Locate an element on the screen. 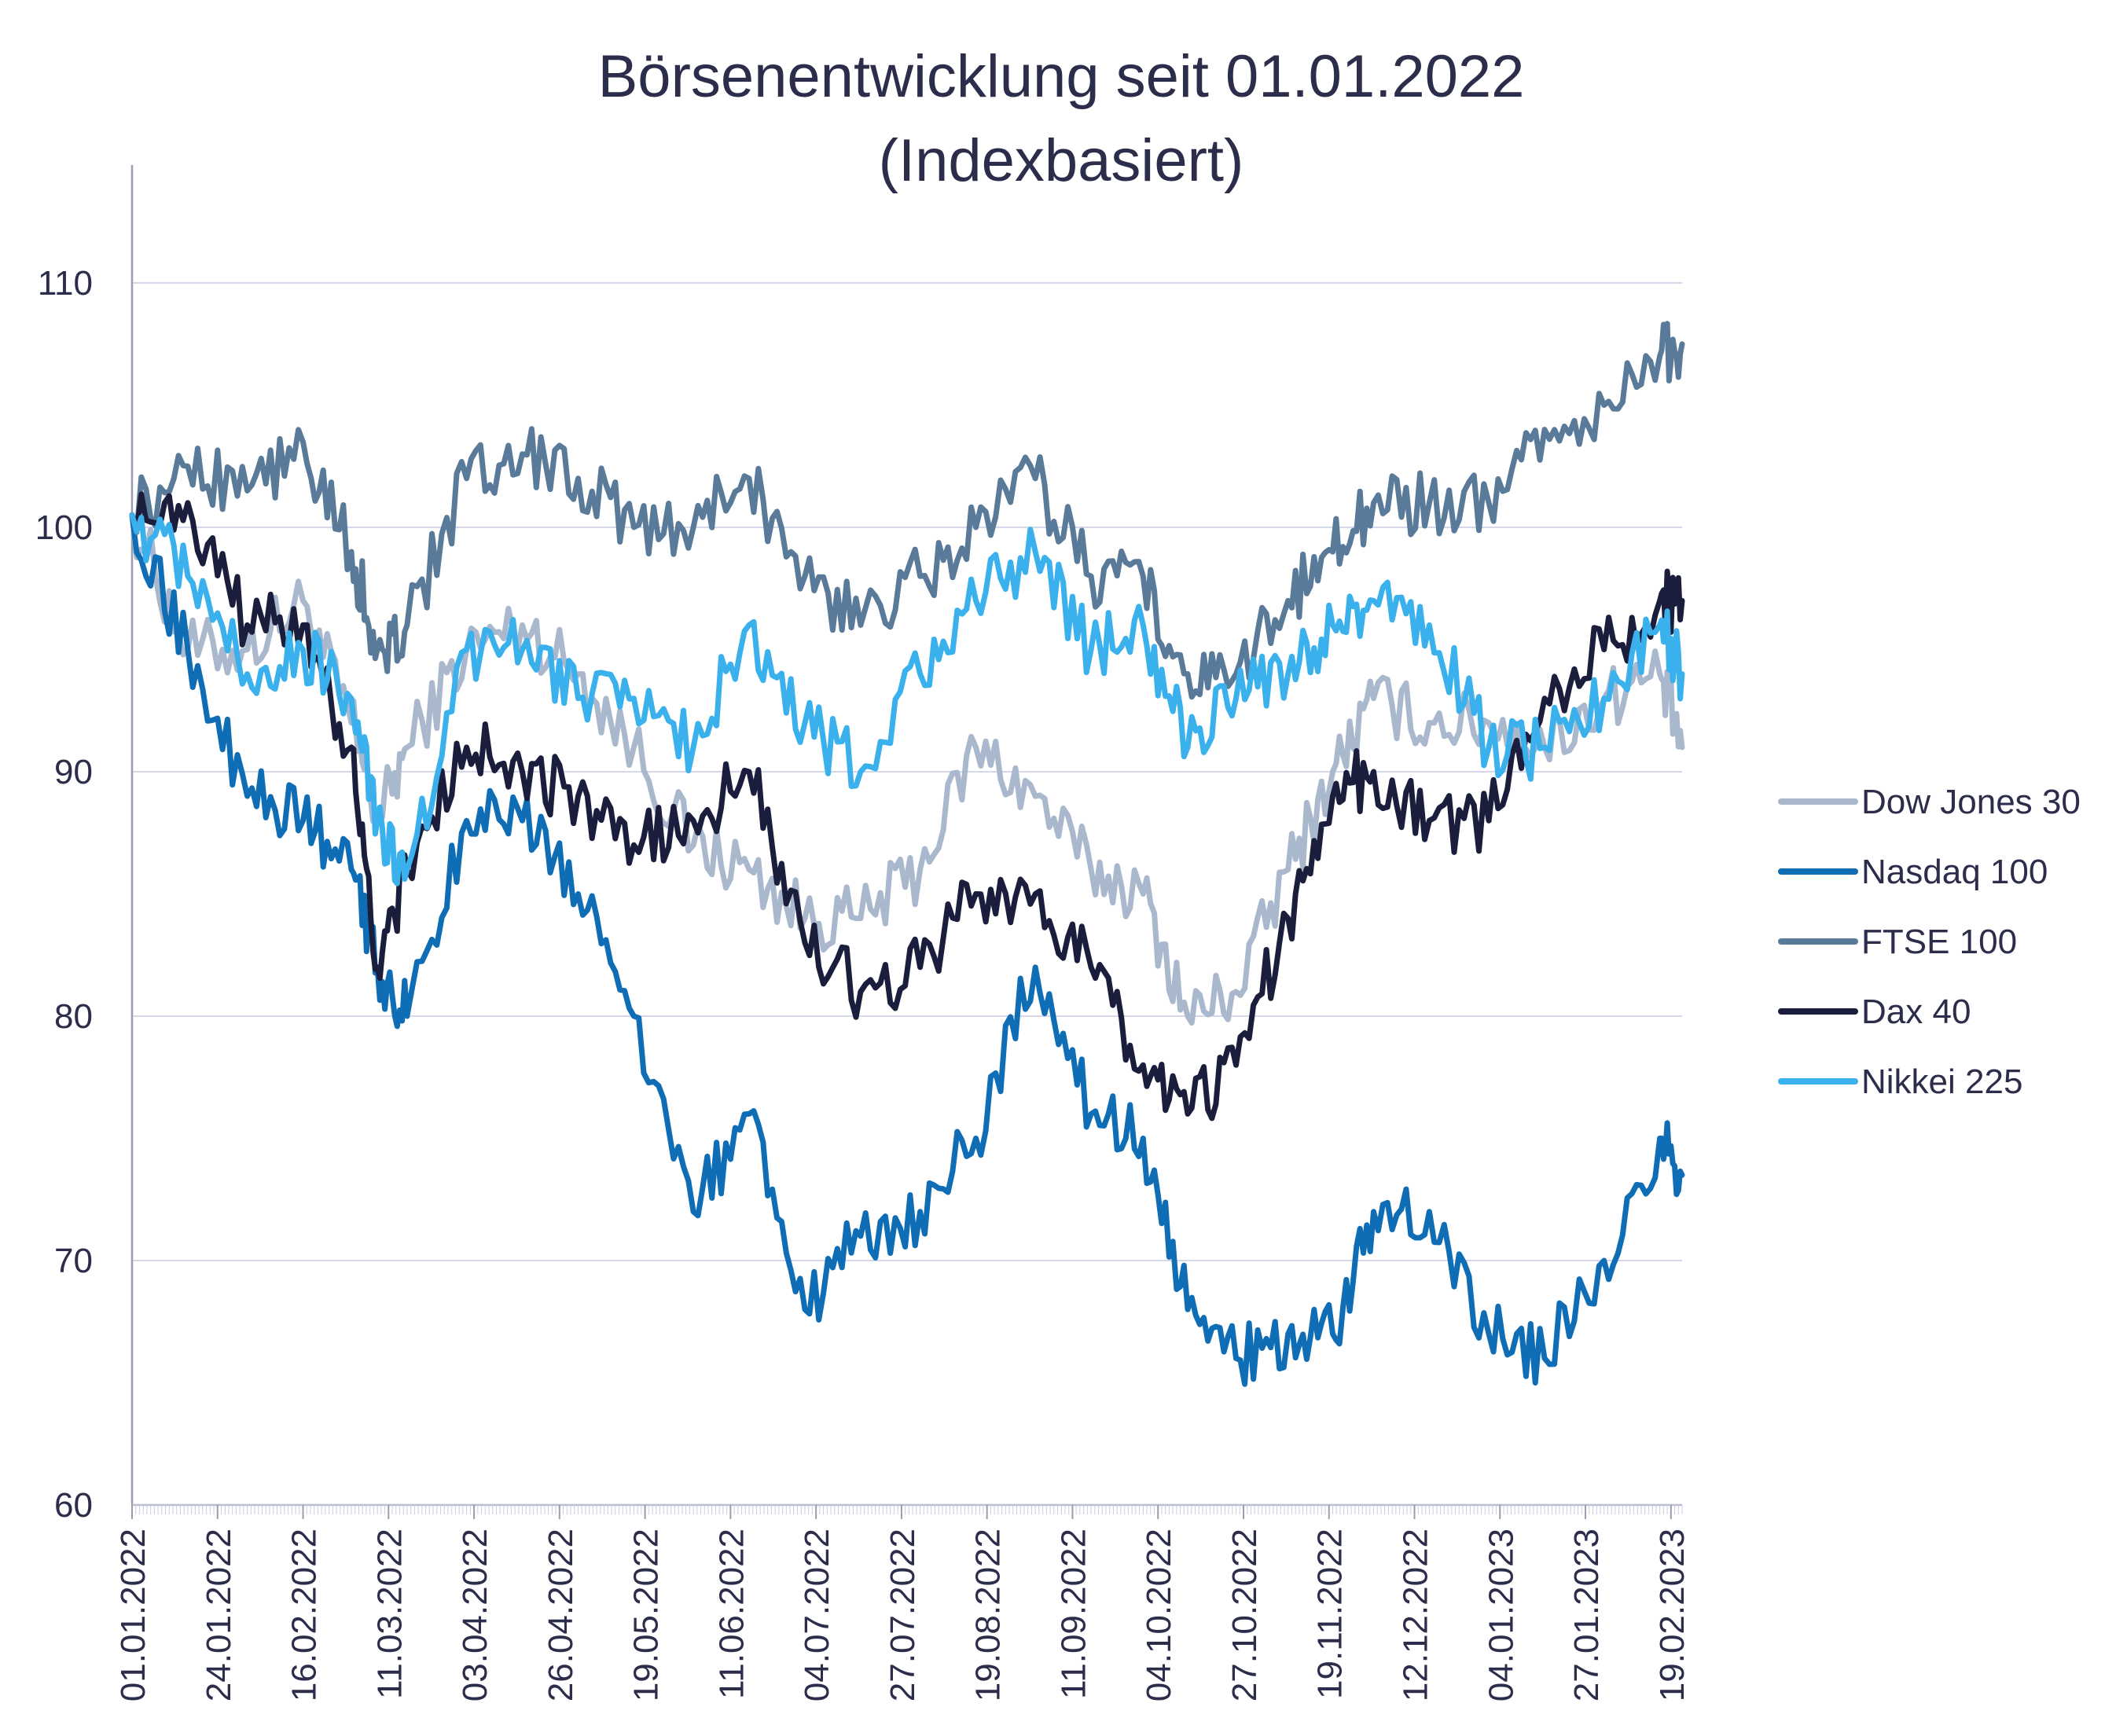 Image resolution: width=2116 pixels, height=1736 pixels. y-axis-ticks: 60 70 80 90 100 110 is located at coordinates (64, 895).